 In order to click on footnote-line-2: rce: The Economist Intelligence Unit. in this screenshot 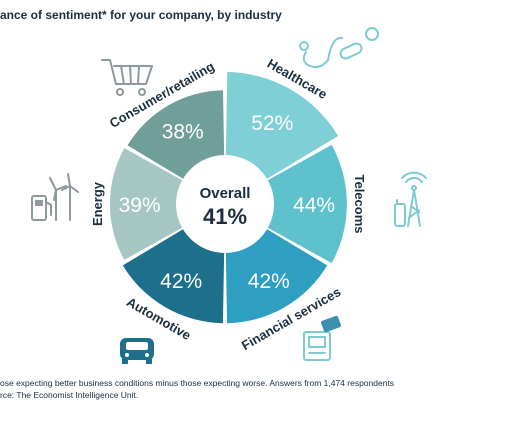, I will do `click(69, 395)`.